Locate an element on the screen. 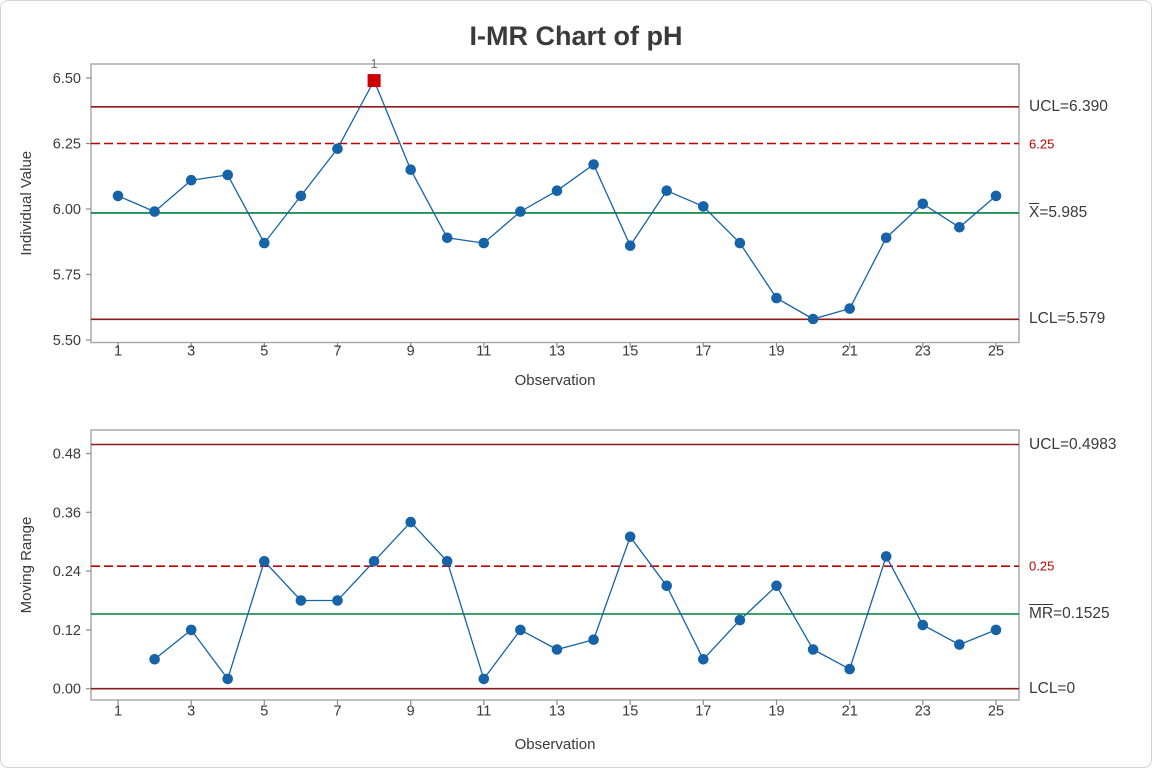  y-axis-title: Moving Range is located at coordinates (26, 565).